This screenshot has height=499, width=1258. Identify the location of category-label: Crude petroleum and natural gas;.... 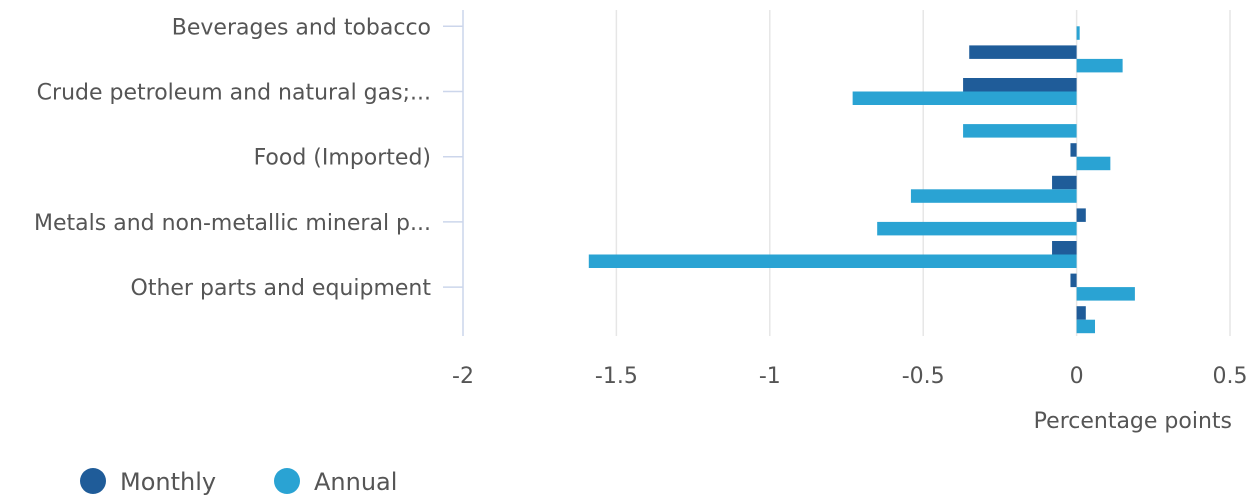
(234, 93).